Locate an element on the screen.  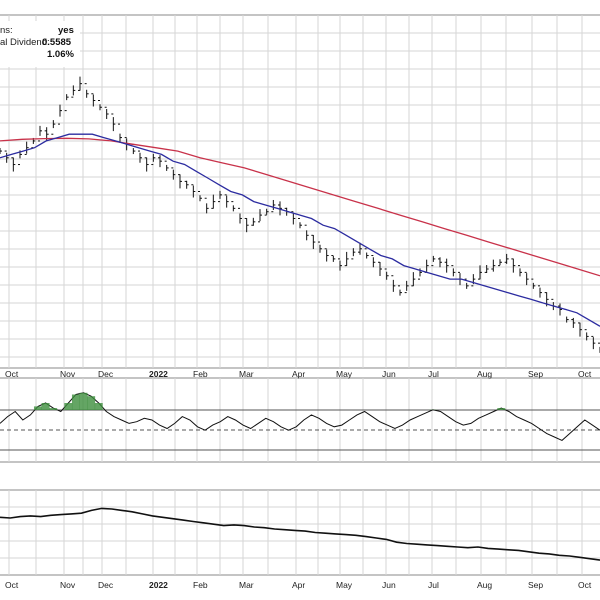
x-tick-label-top: Oct is located at coordinates (12, 374).